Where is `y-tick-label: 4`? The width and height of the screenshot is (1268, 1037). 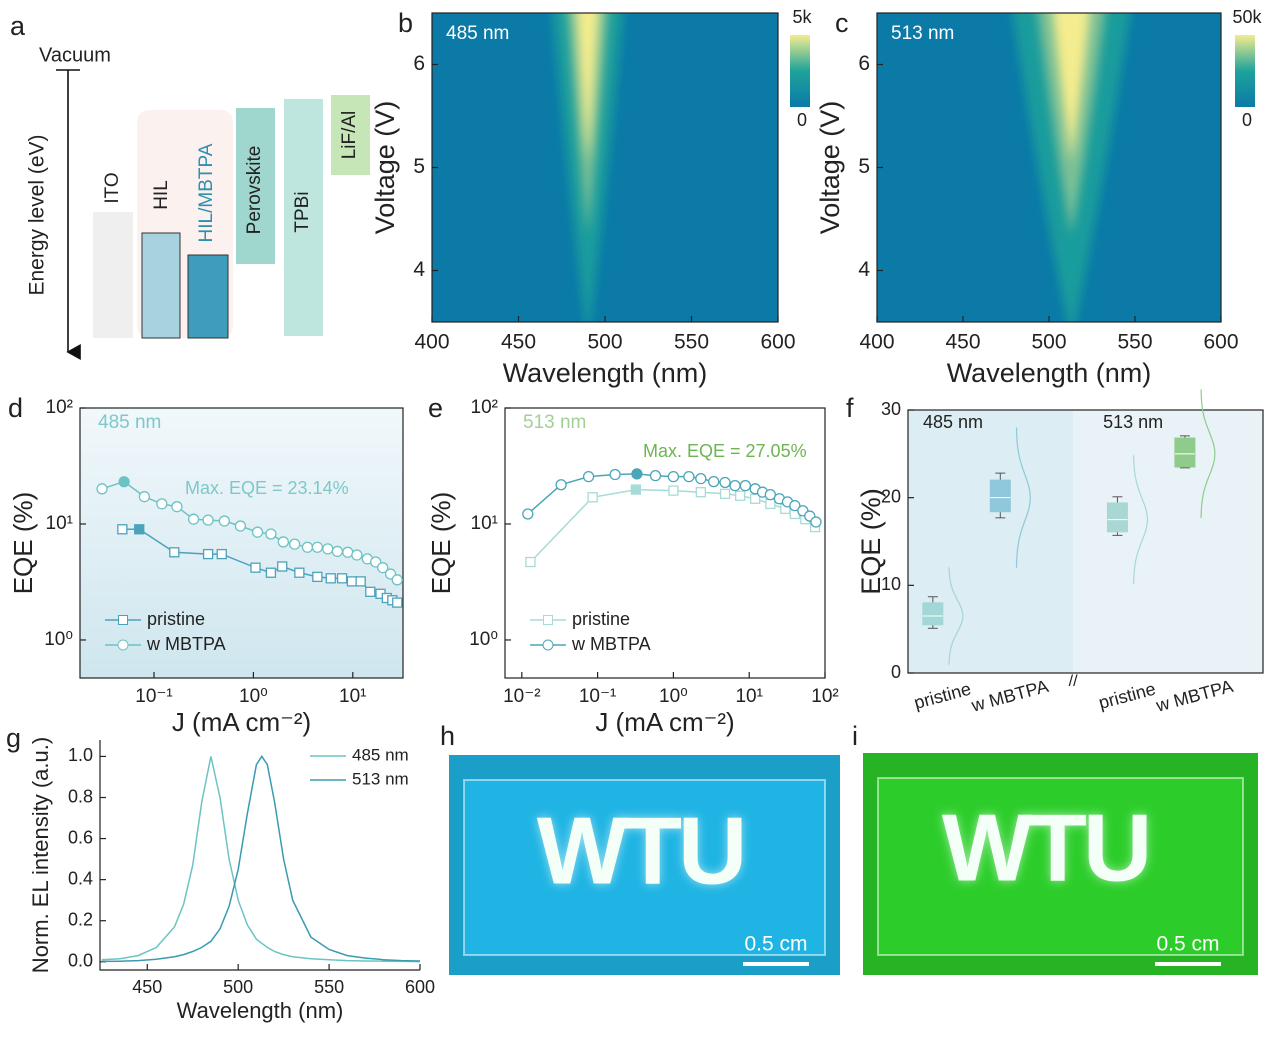
y-tick-label: 4 is located at coordinates (864, 269).